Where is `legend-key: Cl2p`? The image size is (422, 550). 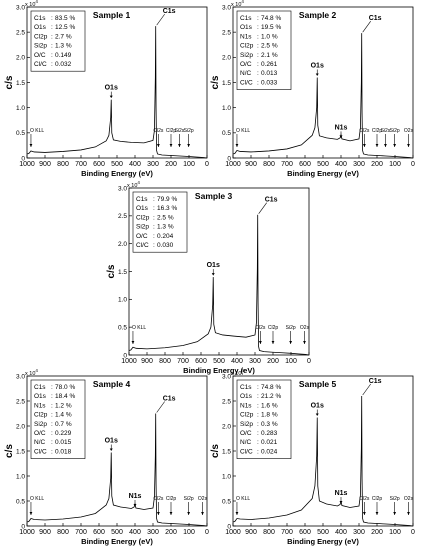 legend-key: Cl2p is located at coordinates (41, 415).